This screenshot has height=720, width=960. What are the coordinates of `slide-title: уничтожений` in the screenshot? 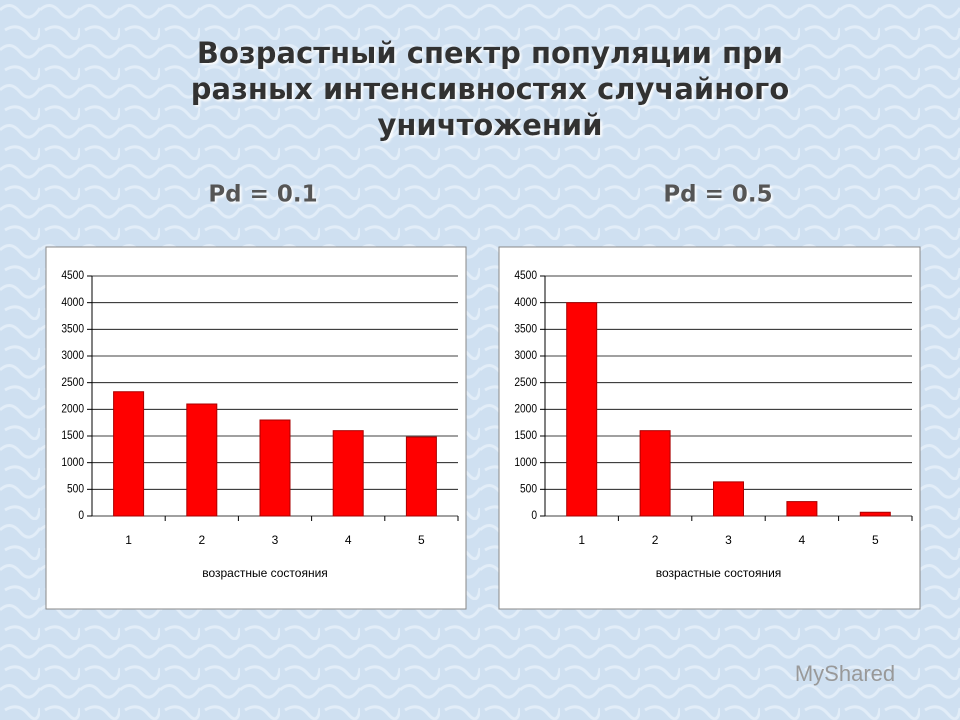 It's located at (489, 125).